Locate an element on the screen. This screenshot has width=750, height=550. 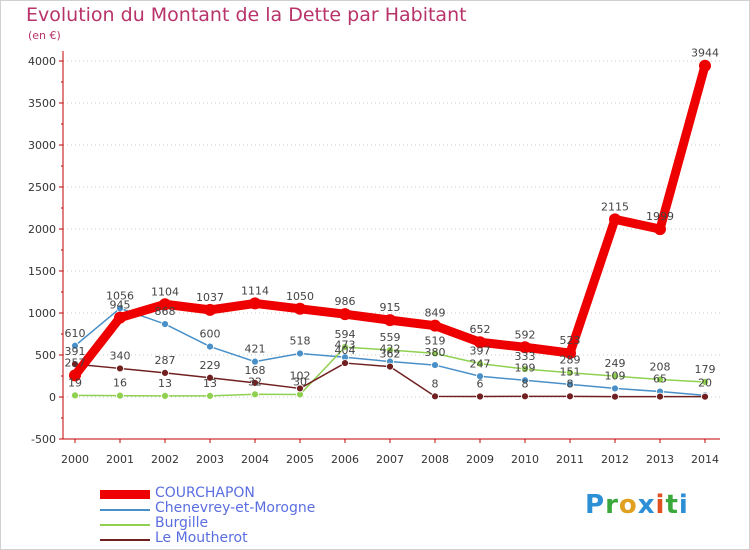
data-label: 30 is located at coordinates (300, 381).